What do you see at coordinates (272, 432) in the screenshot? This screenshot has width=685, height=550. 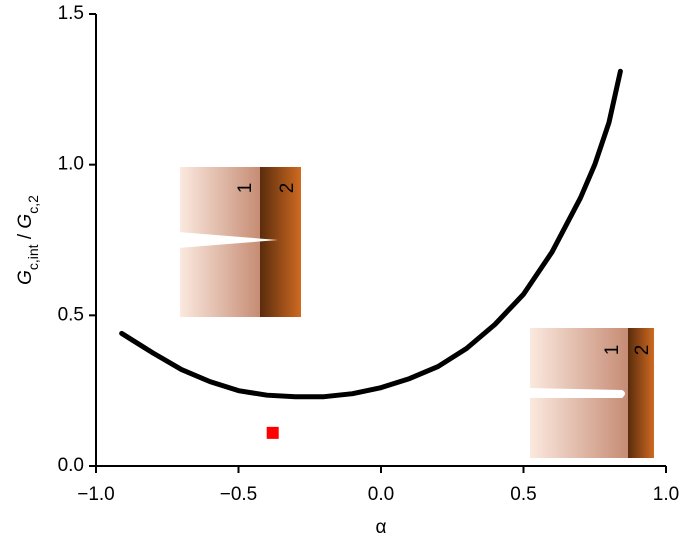 I see `point` at bounding box center [272, 432].